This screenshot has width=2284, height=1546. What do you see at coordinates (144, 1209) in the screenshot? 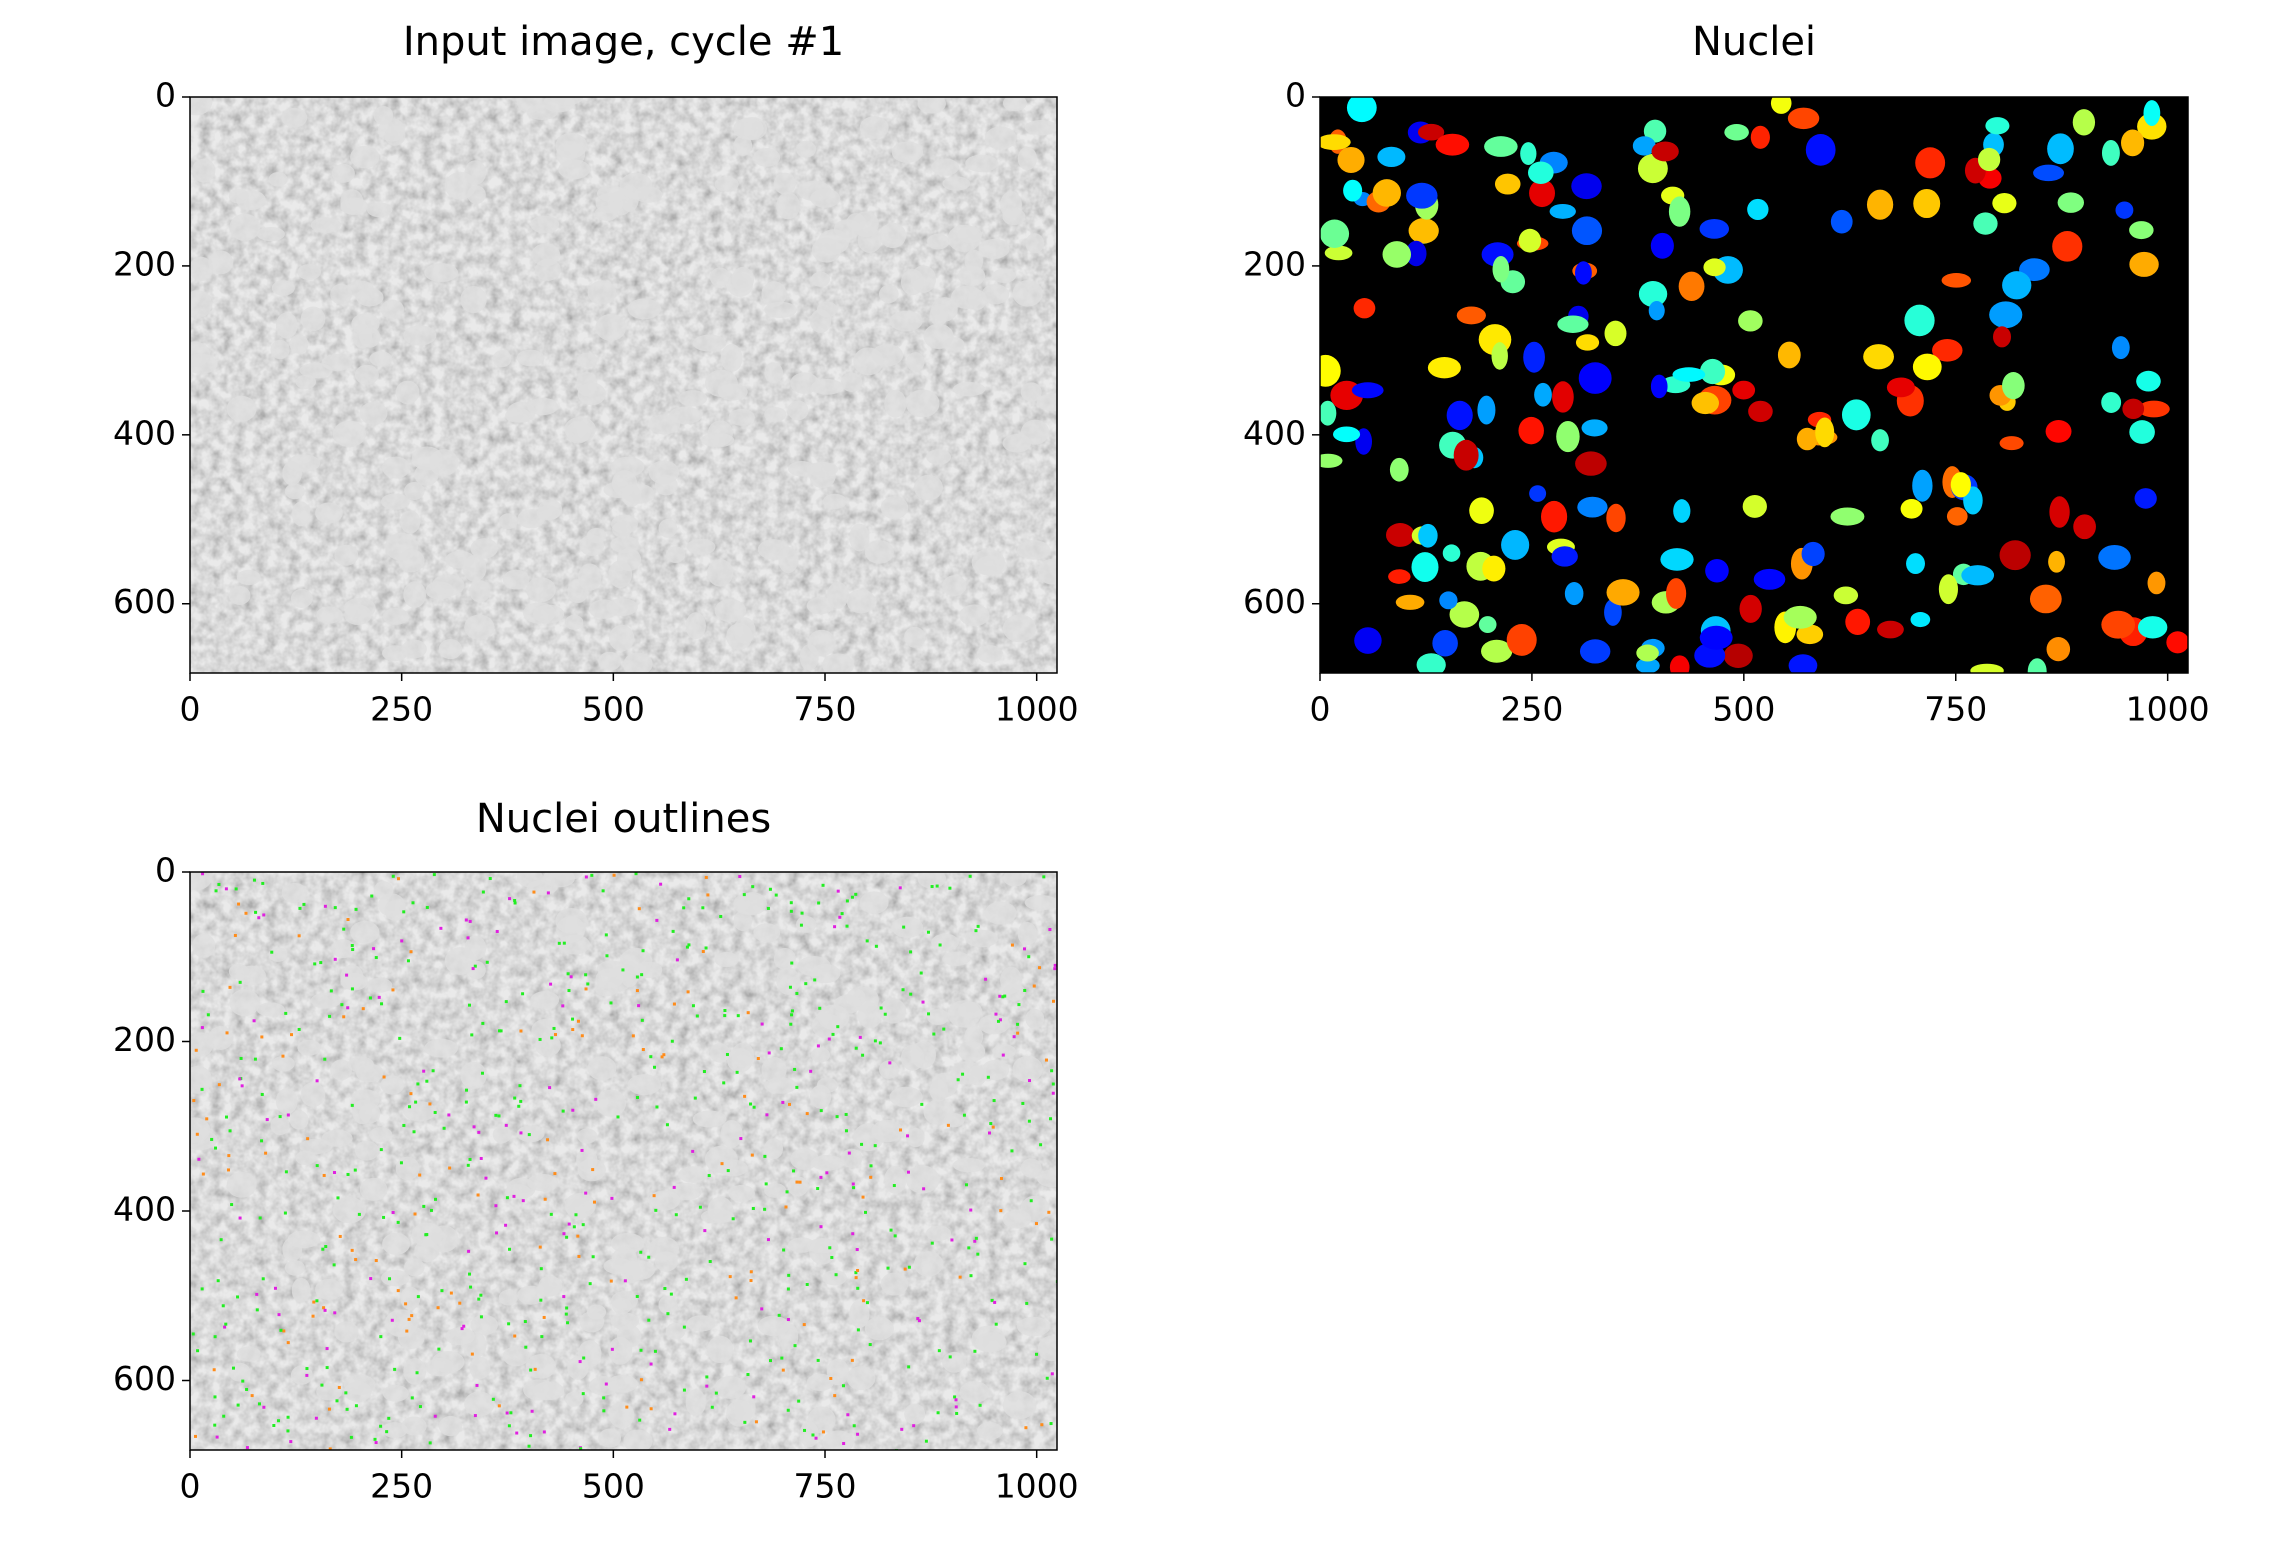
I see `y-tick-label: 400` at bounding box center [144, 1209].